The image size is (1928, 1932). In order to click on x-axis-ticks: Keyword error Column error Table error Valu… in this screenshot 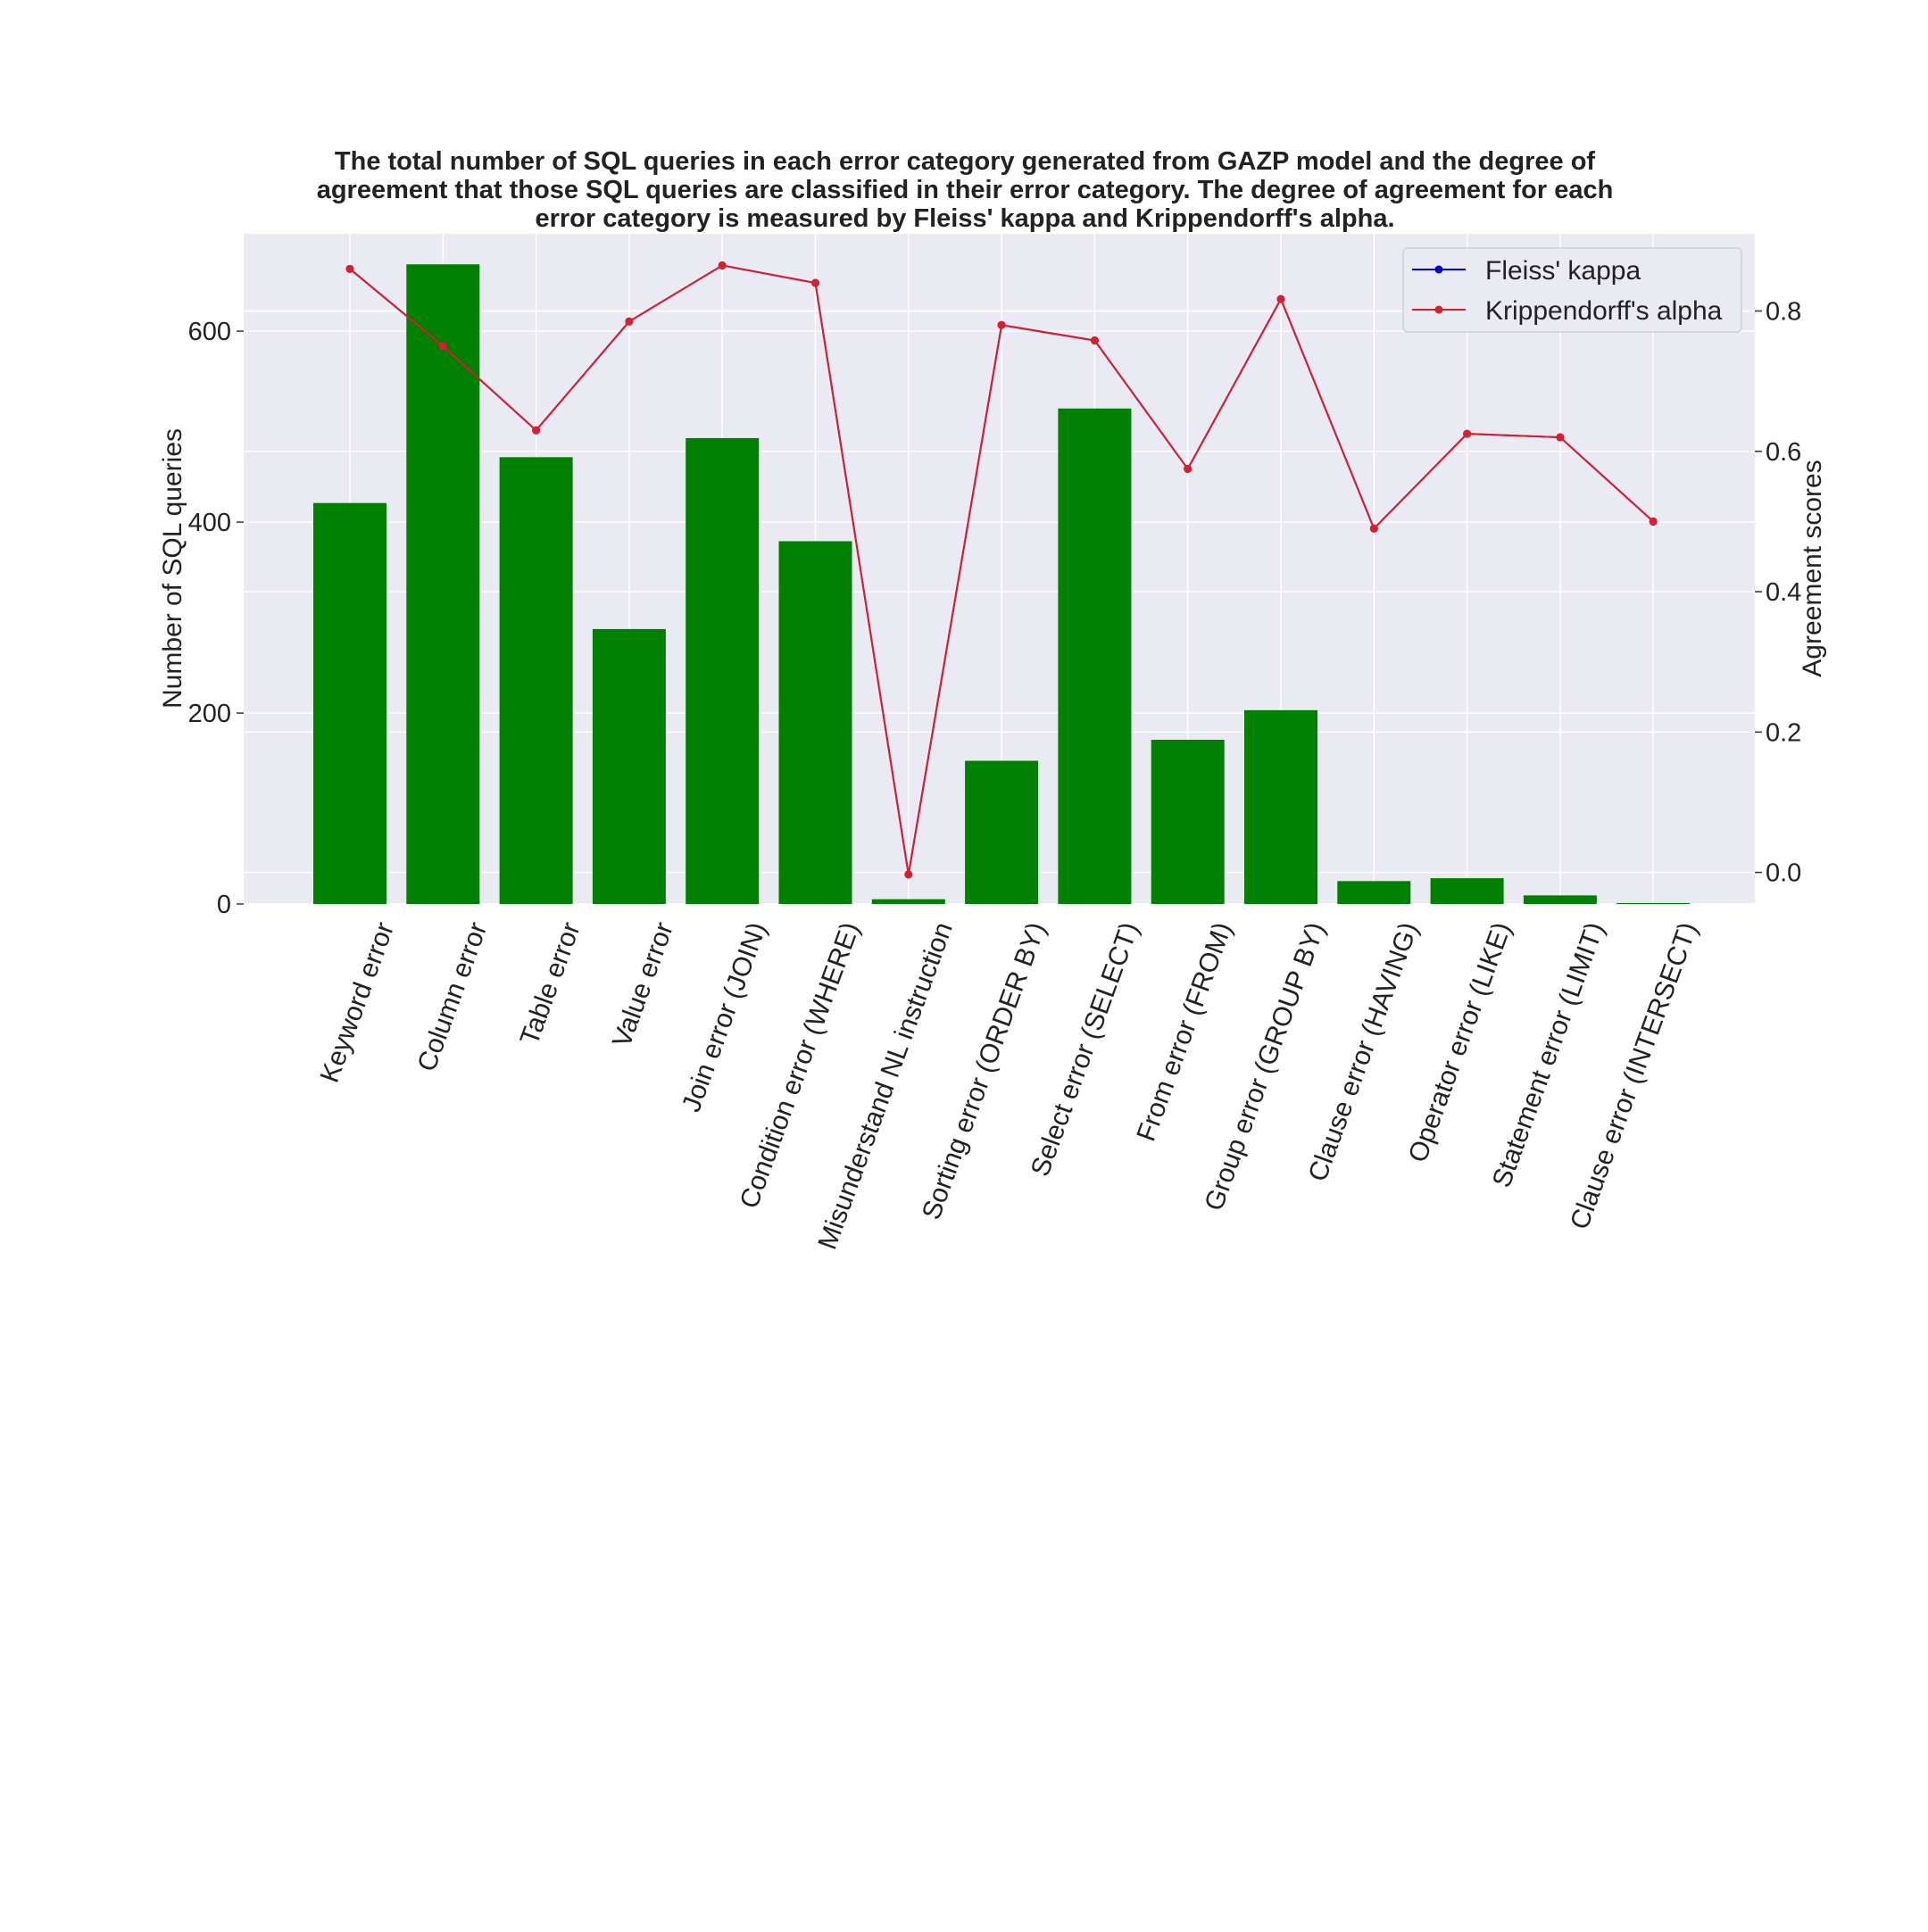, I will do `click(1010, 1085)`.